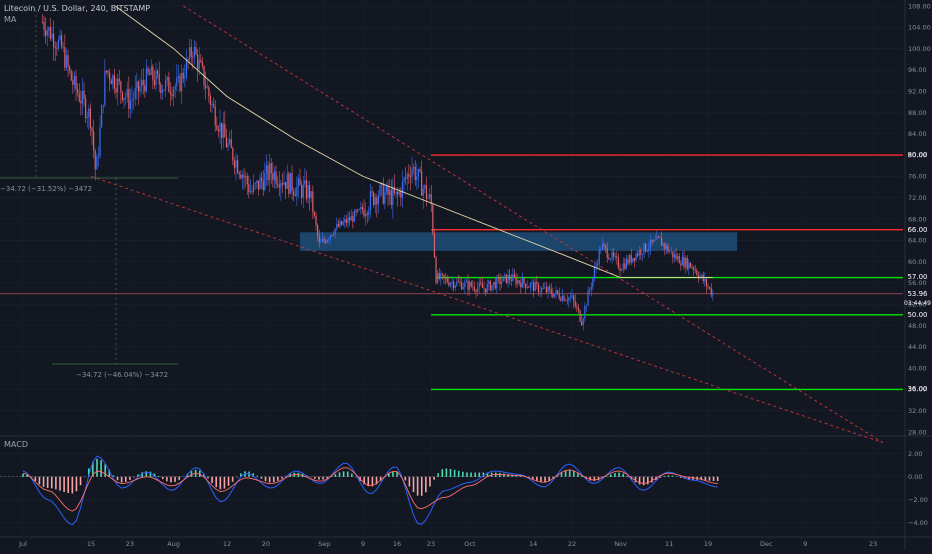 This screenshot has width=932, height=554. What do you see at coordinates (122, 375) in the screenshot?
I see `measure-lower-label: −34.72 (−46.04%) −3472` at bounding box center [122, 375].